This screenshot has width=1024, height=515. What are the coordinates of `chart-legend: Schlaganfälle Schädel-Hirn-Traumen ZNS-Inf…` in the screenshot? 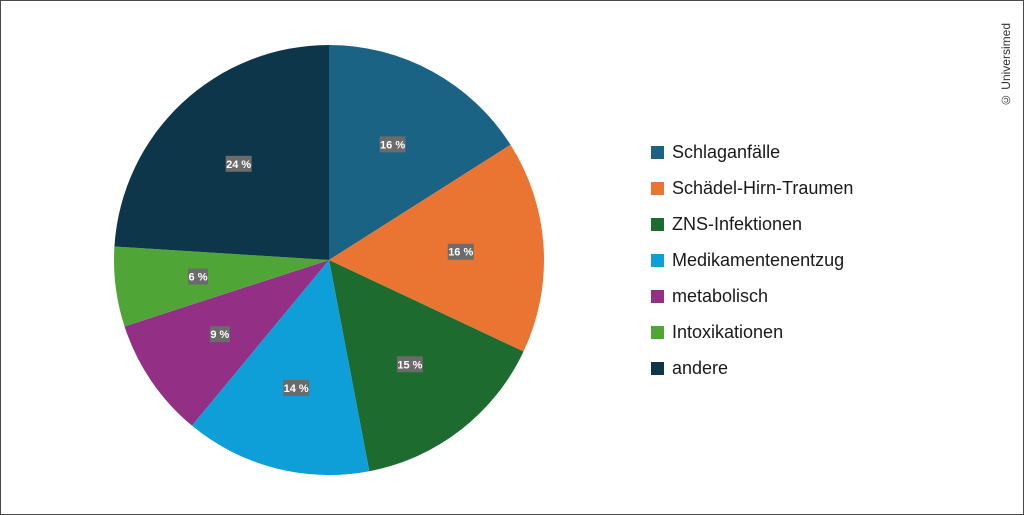 It's located at (752, 260).